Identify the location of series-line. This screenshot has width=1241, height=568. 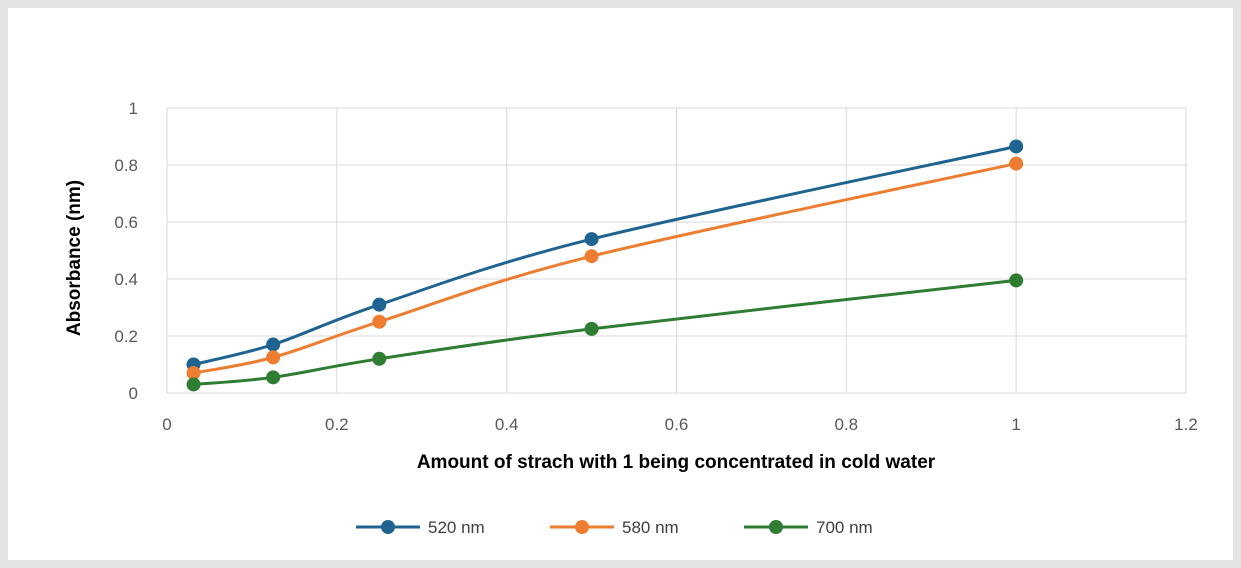
(605, 332).